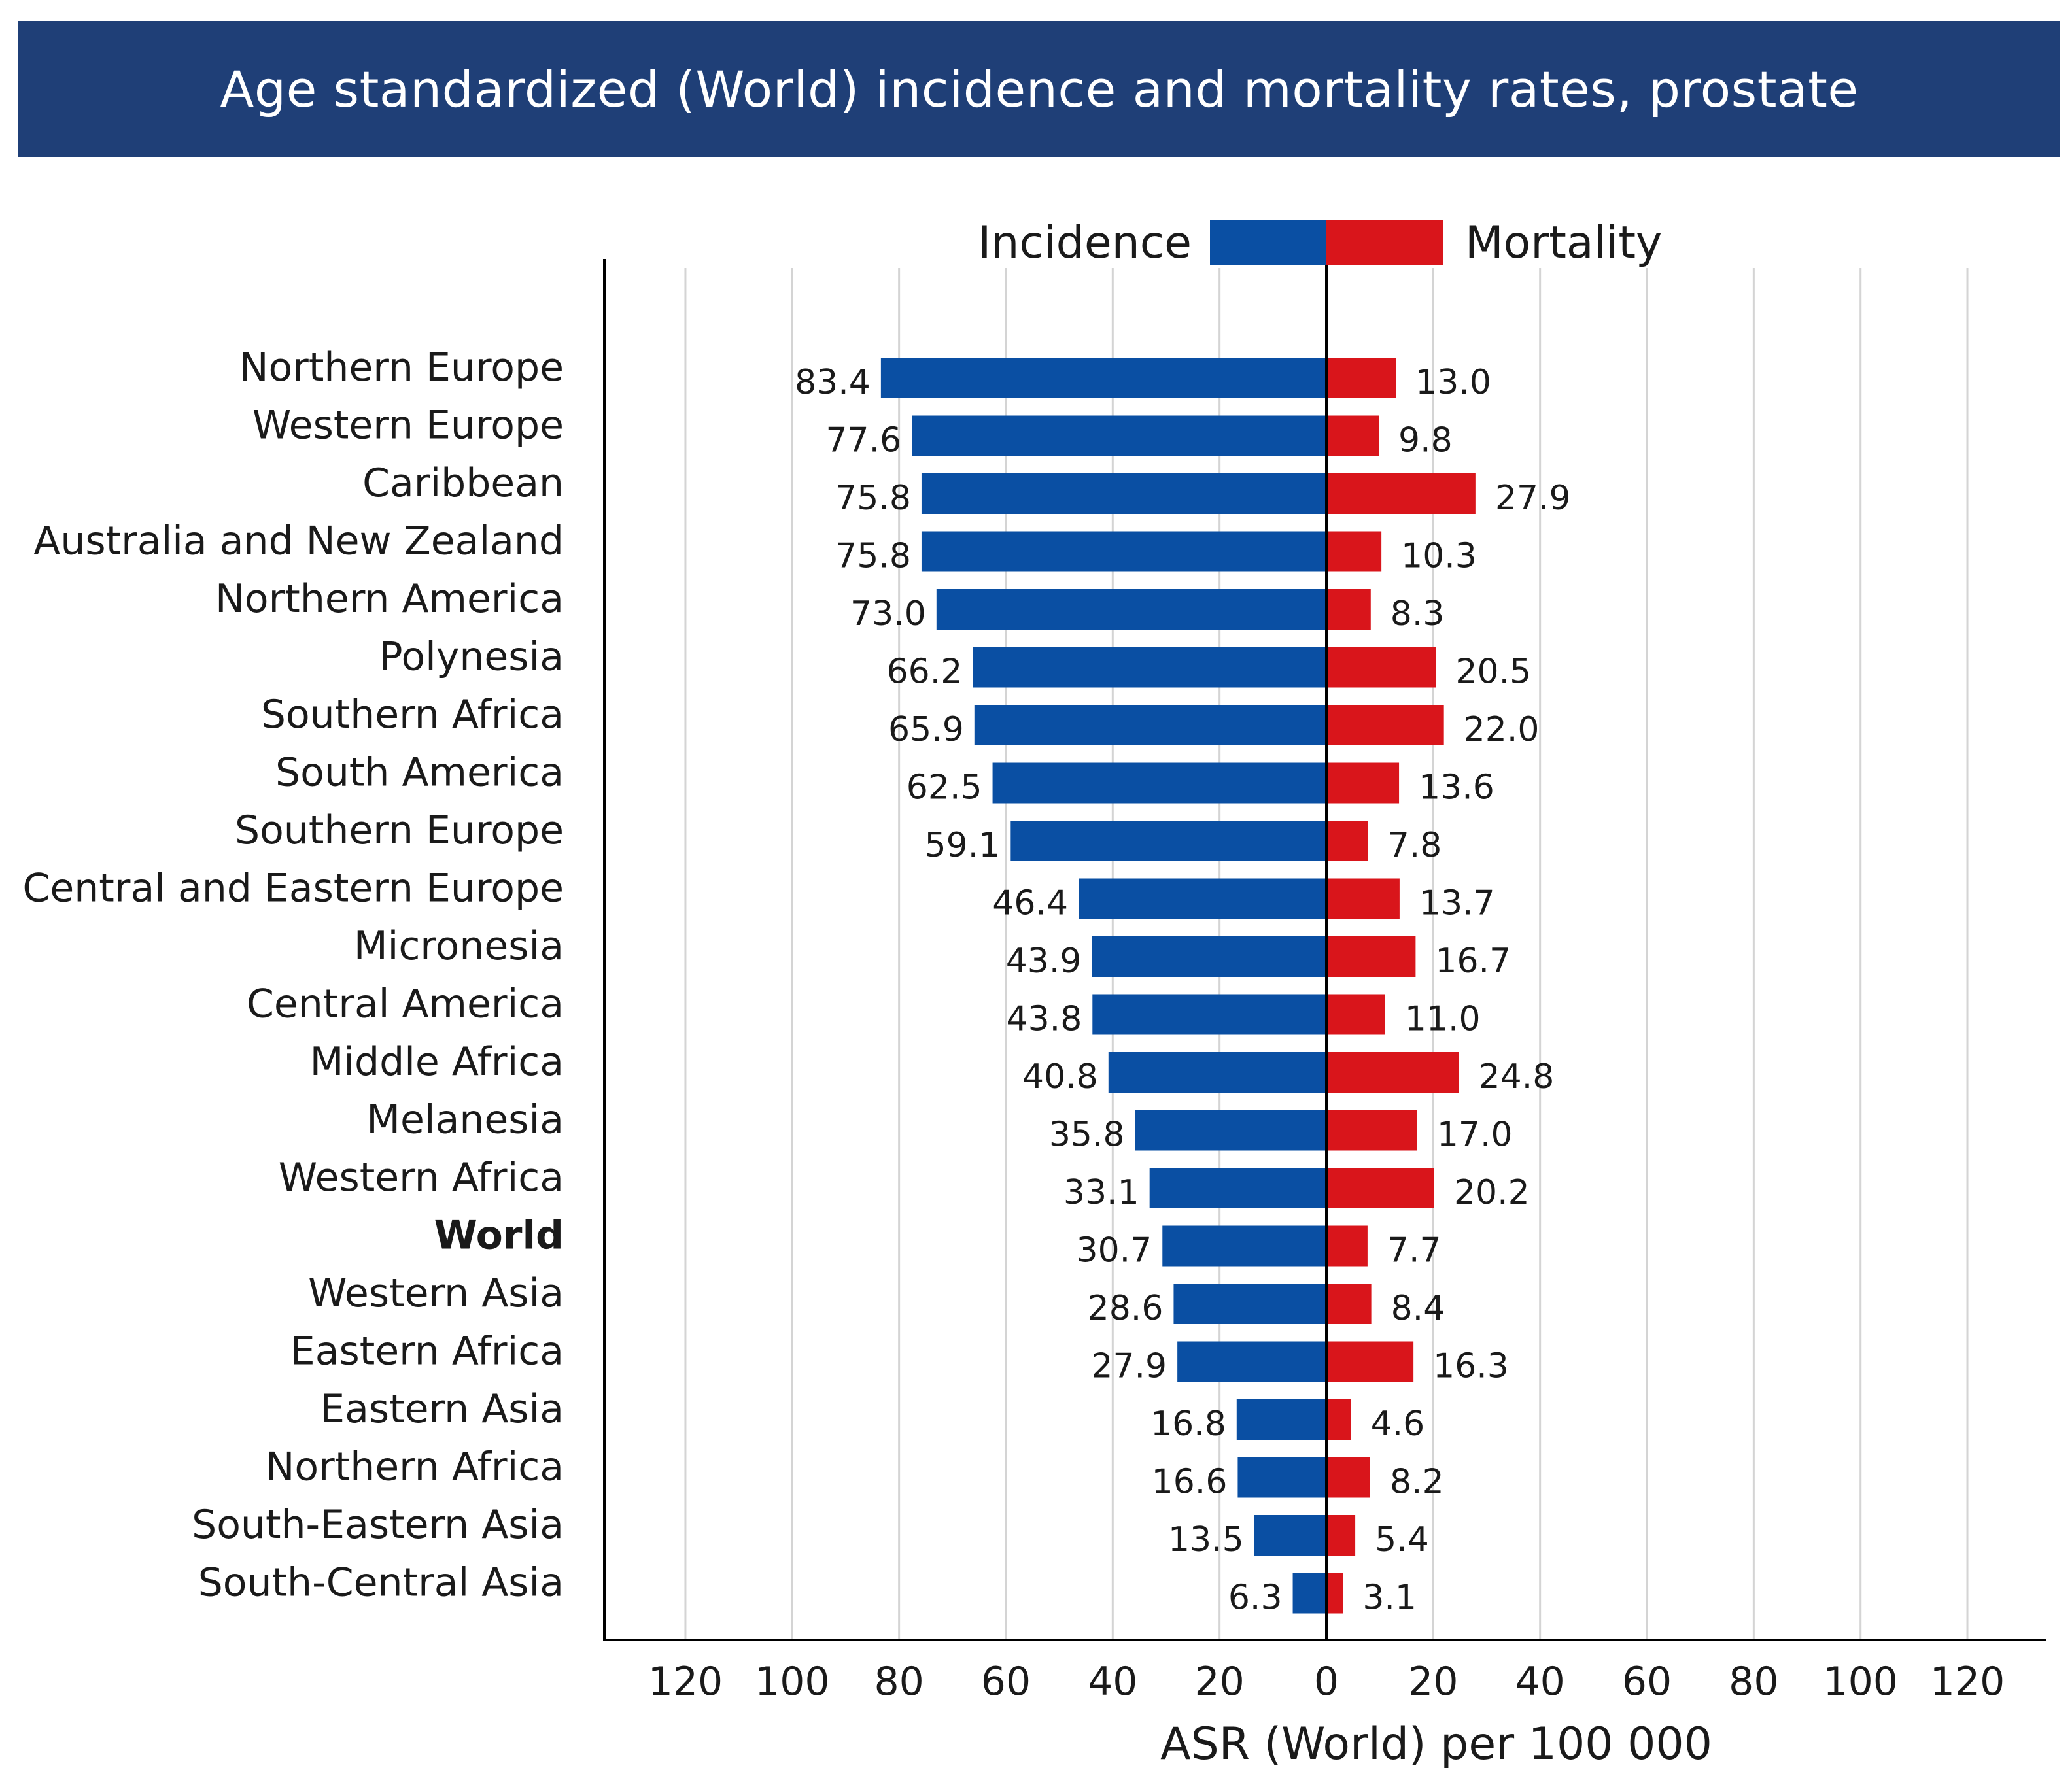 The image size is (2072, 1789). I want to click on category-label: Caribbean, so click(463, 483).